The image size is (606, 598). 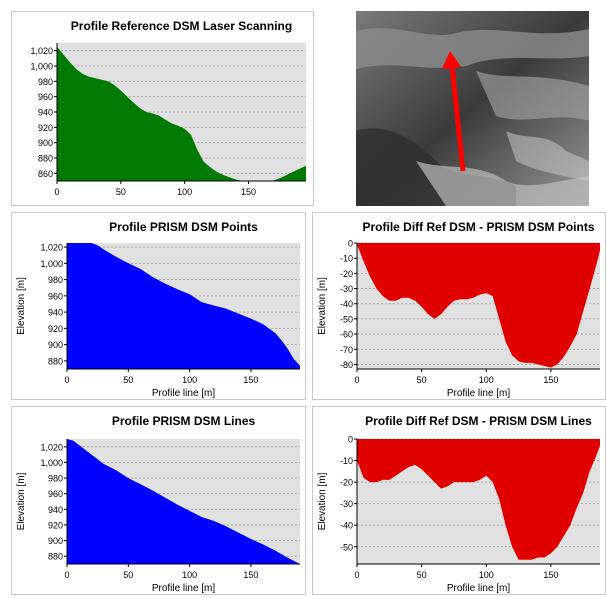 What do you see at coordinates (346, 350) in the screenshot?
I see `y-tick-label: -70` at bounding box center [346, 350].